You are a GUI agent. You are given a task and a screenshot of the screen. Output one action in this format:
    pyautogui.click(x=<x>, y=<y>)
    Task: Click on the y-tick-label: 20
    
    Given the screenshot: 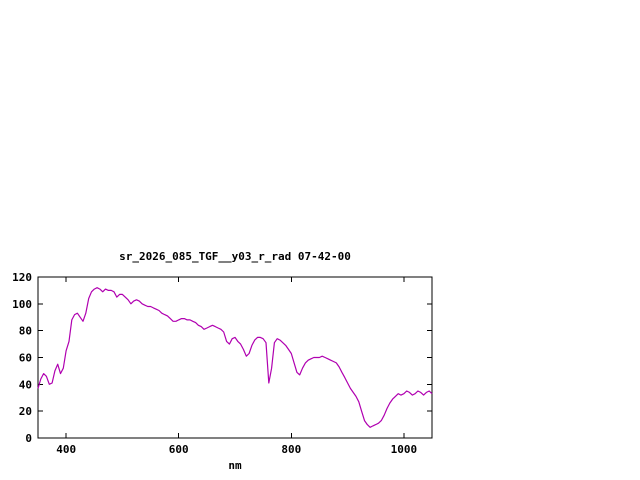 What is the action you would take?
    pyautogui.click(x=25, y=411)
    